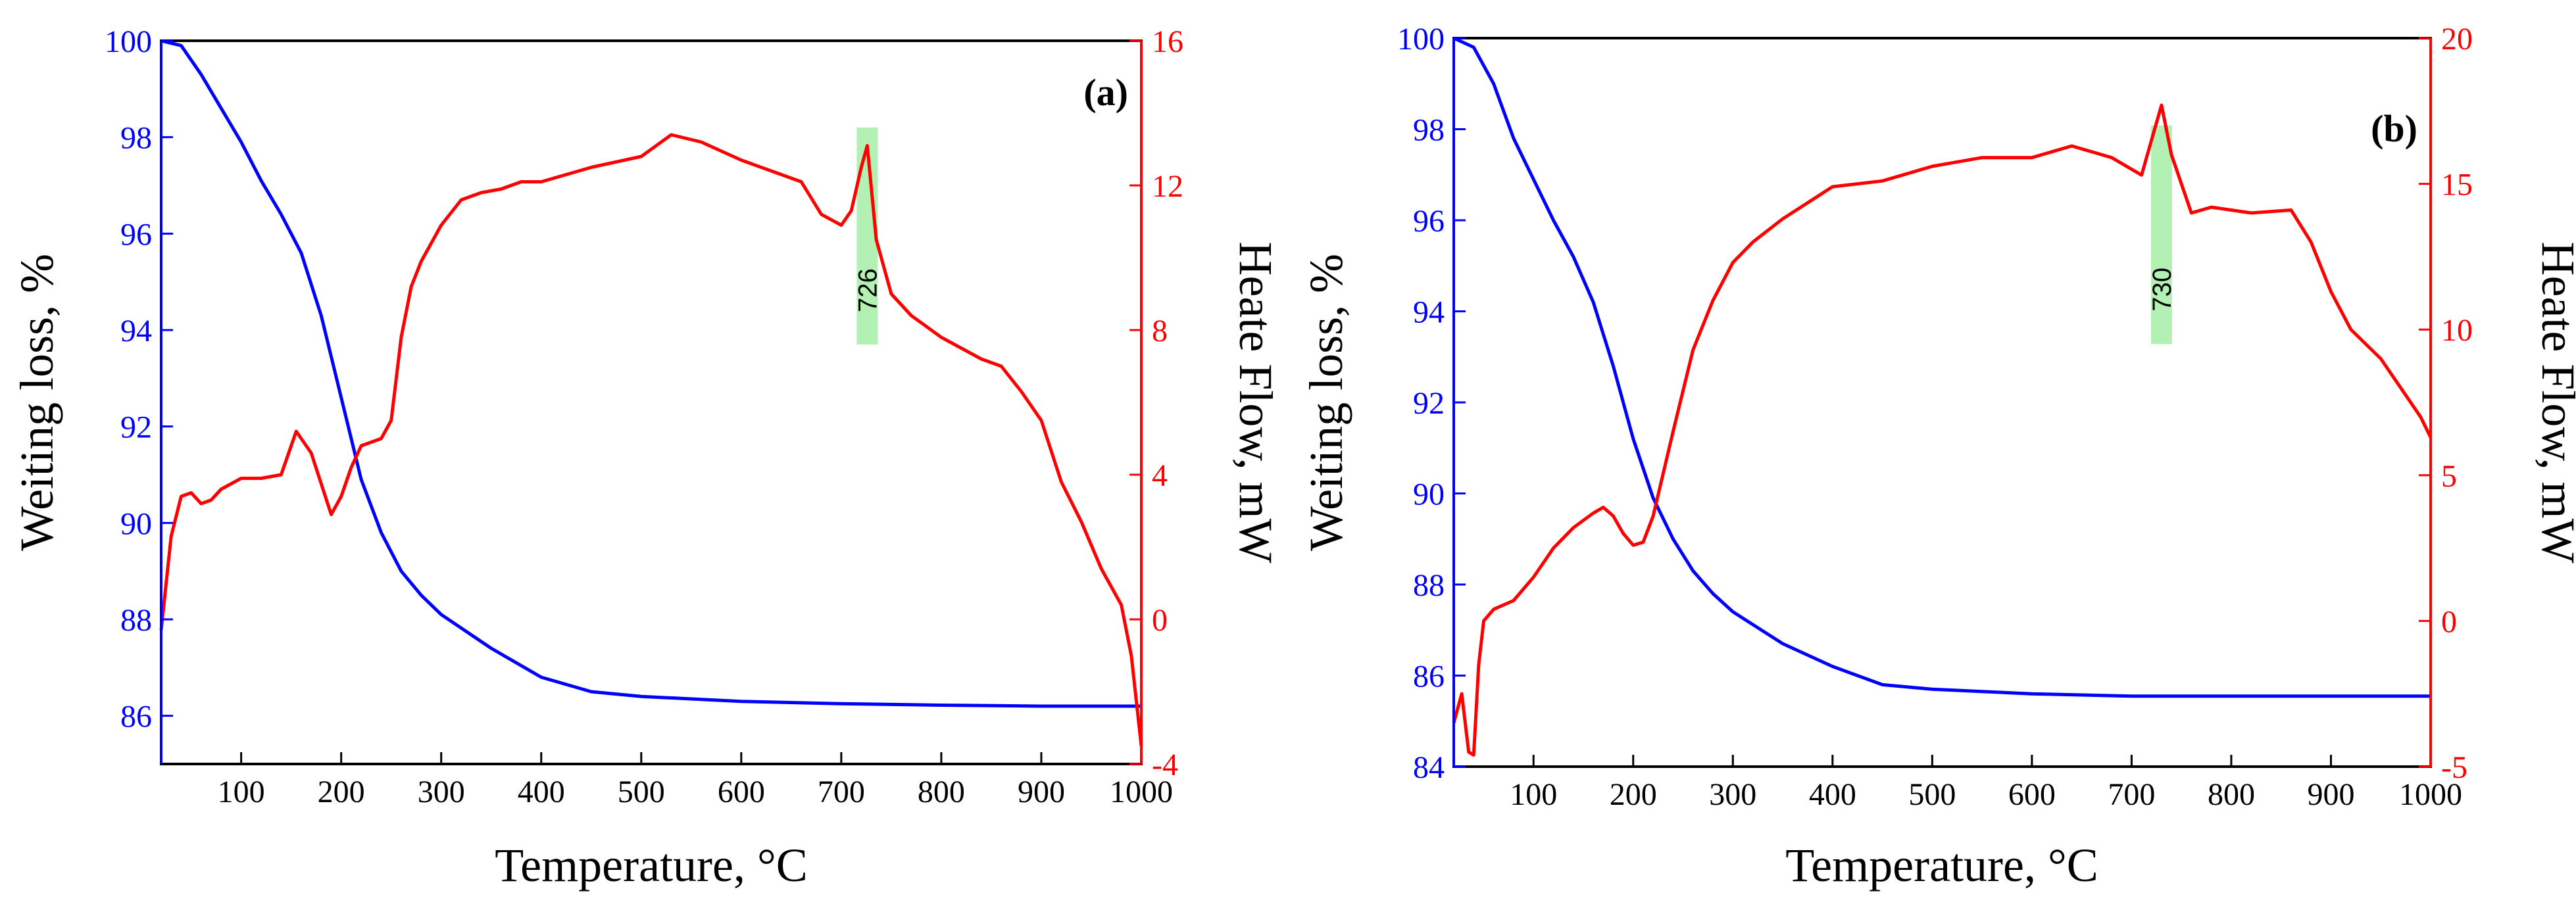 The image size is (2576, 908). Describe the element at coordinates (2457, 185) in the screenshot. I see `y-right-tick-label: 15` at that location.